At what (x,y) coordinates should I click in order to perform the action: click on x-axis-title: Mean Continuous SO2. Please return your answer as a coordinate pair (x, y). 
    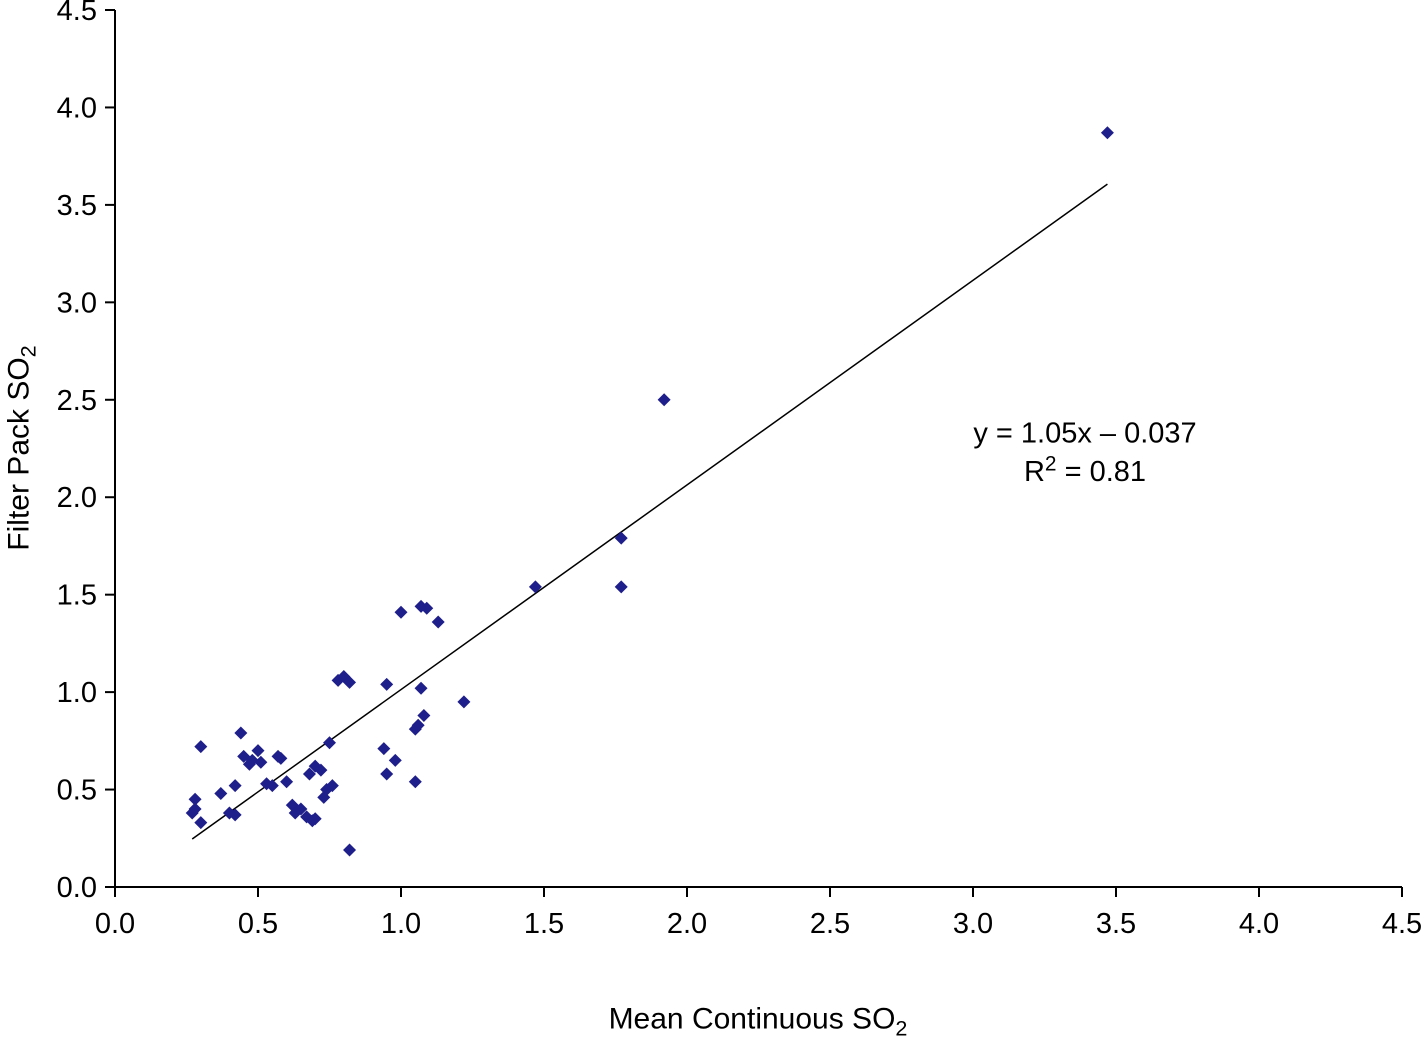
    Looking at the image, I should click on (758, 1022).